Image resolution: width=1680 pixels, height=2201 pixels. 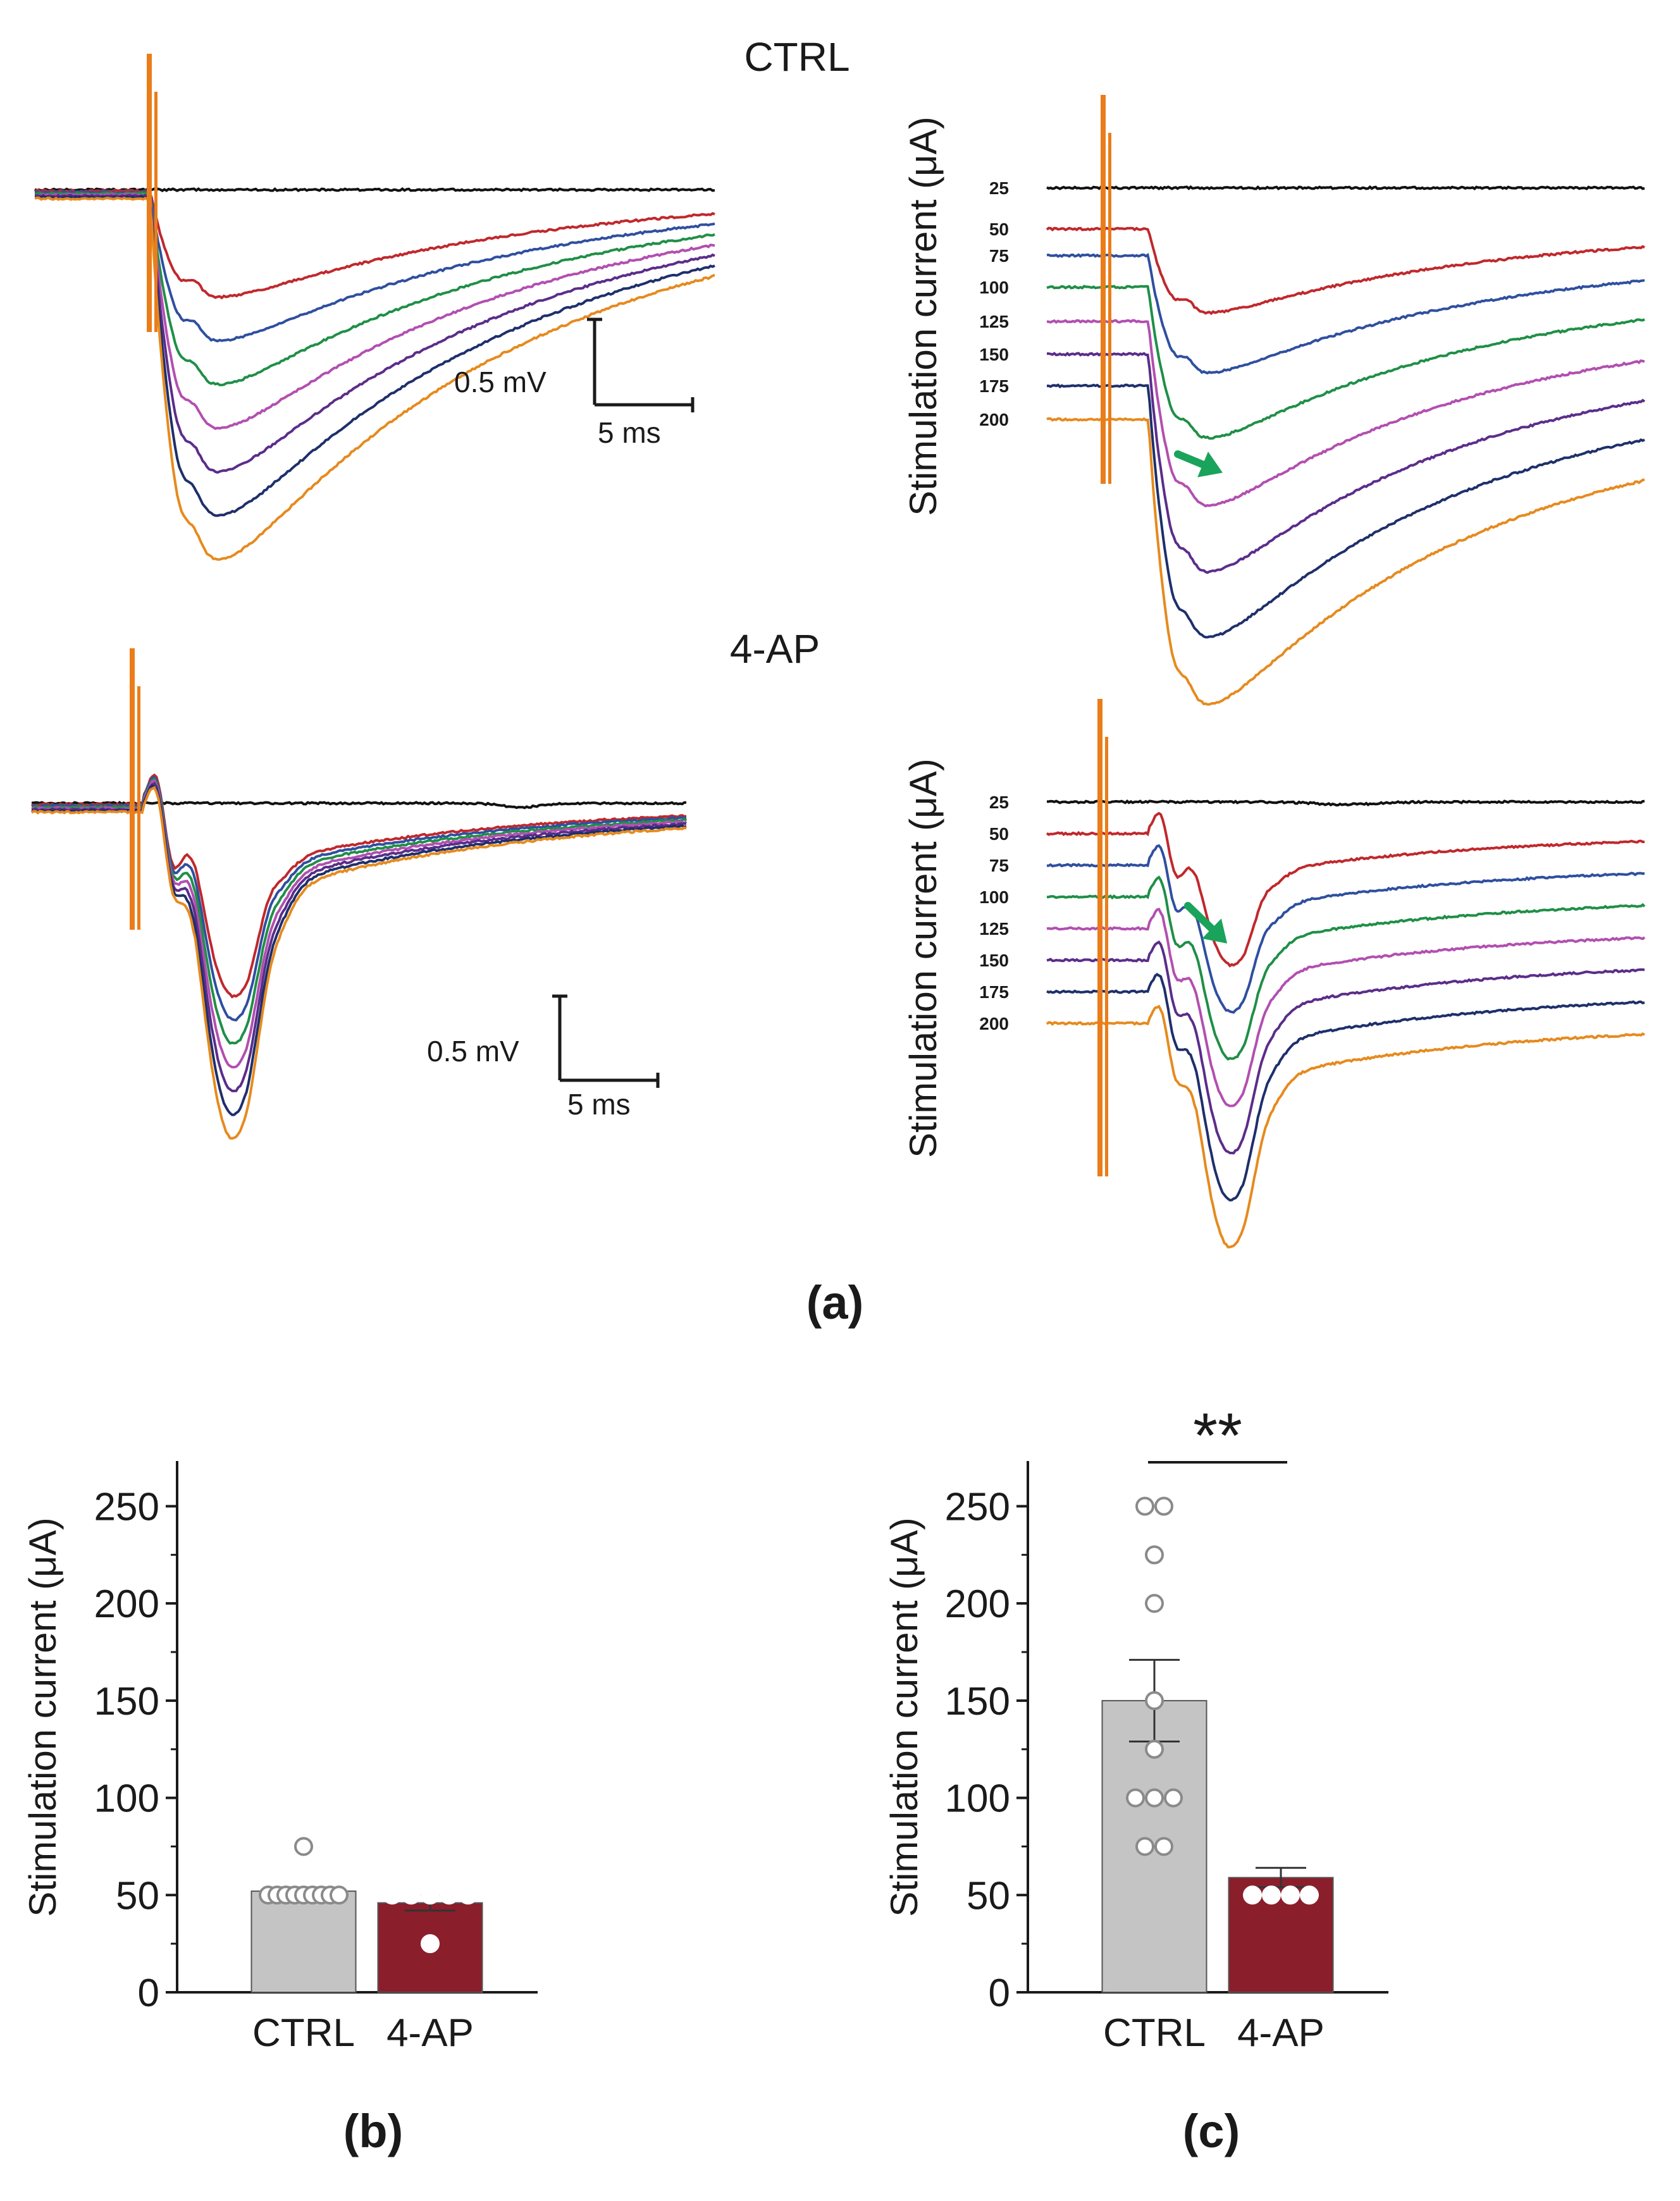 What do you see at coordinates (373, 2131) in the screenshot?
I see `panel-b-label: (b)` at bounding box center [373, 2131].